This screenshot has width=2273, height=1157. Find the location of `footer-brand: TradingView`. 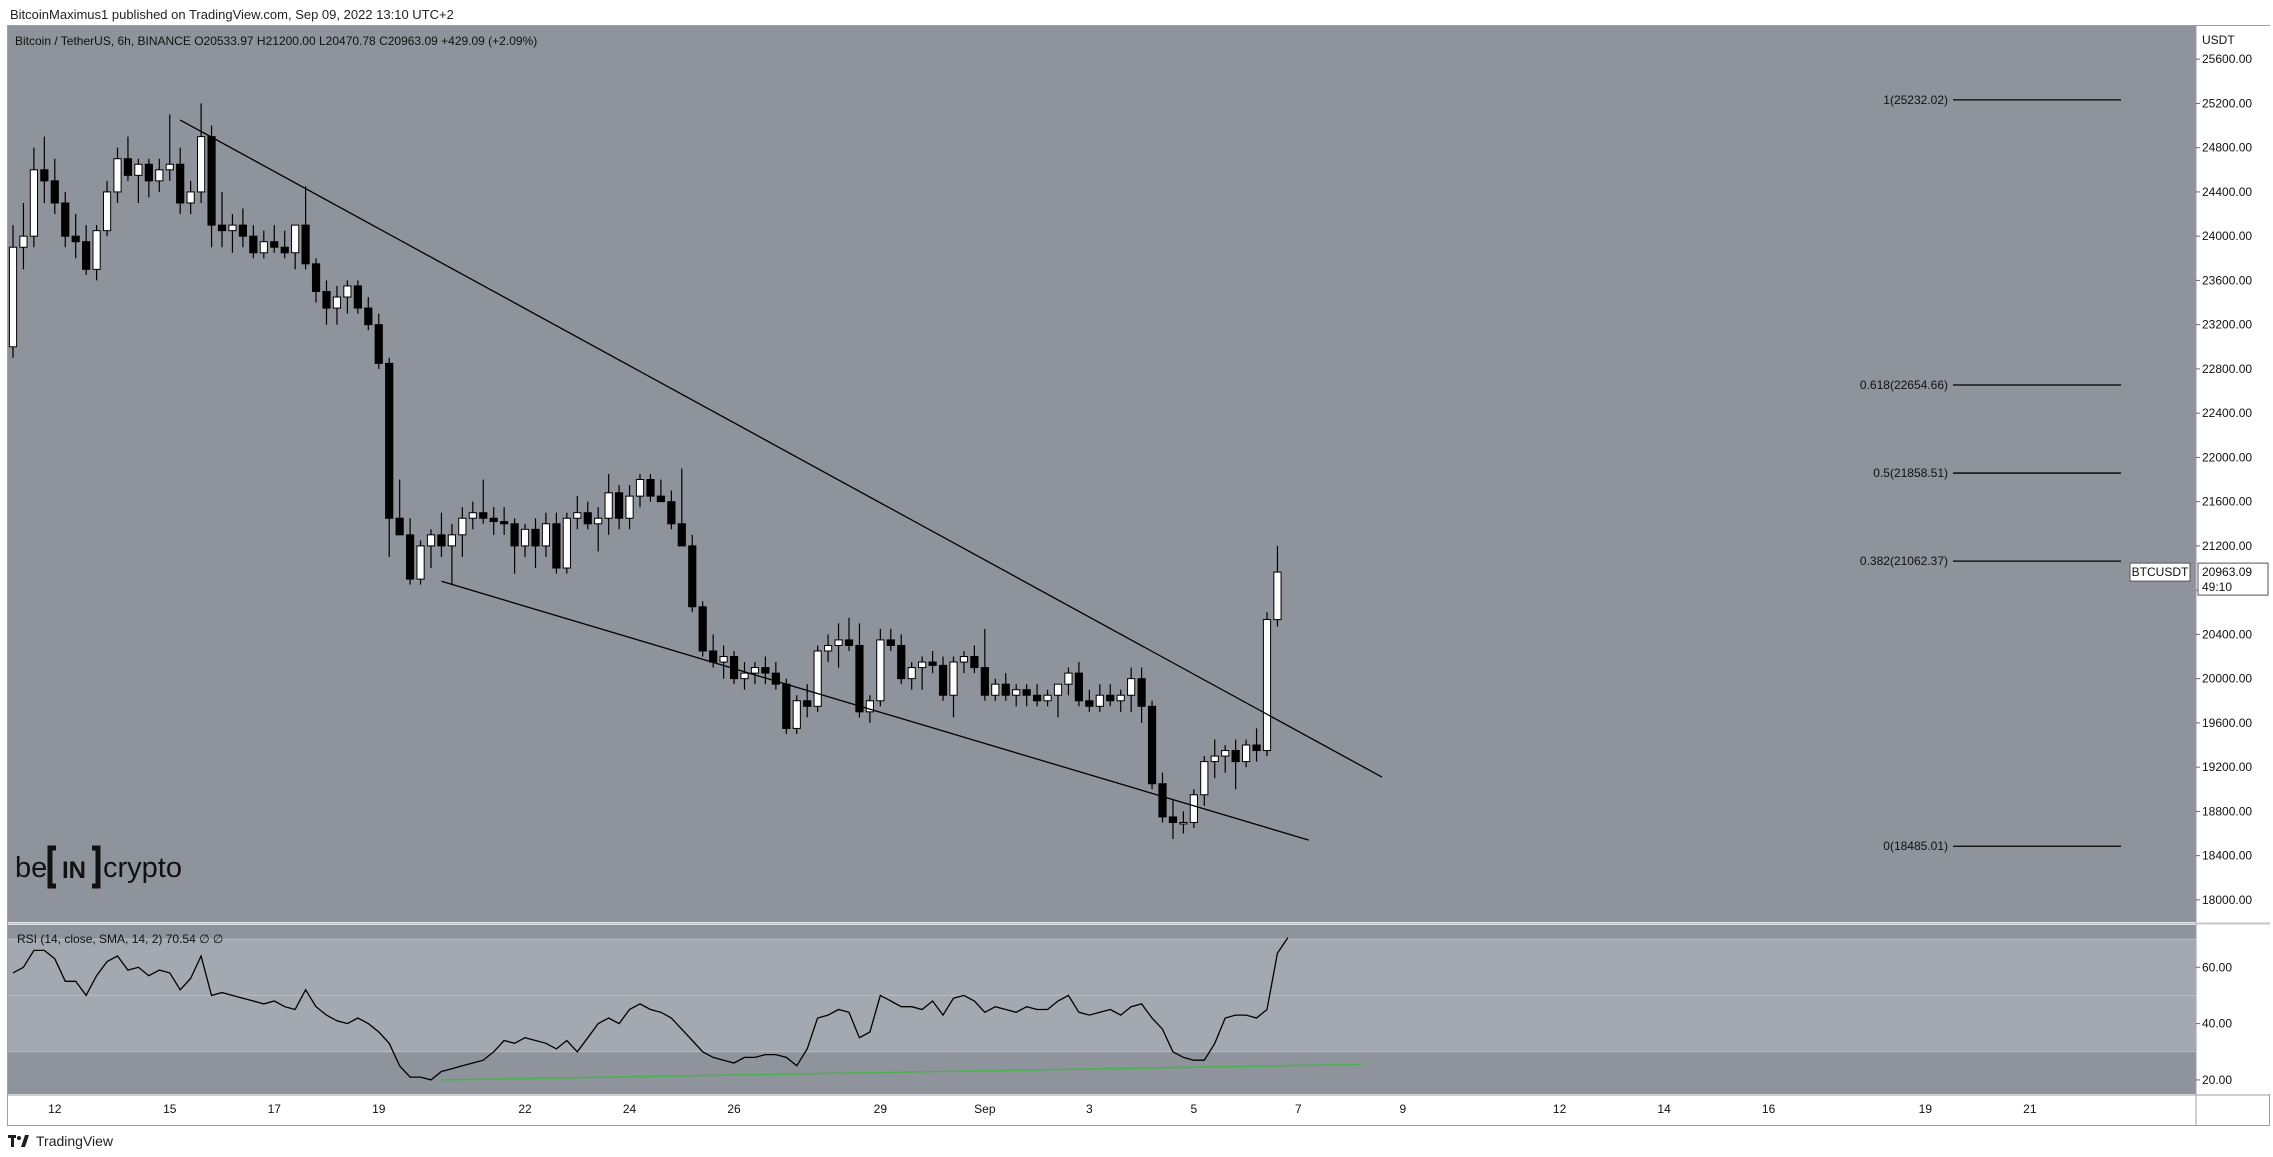

footer-brand: TradingView is located at coordinates (75, 1141).